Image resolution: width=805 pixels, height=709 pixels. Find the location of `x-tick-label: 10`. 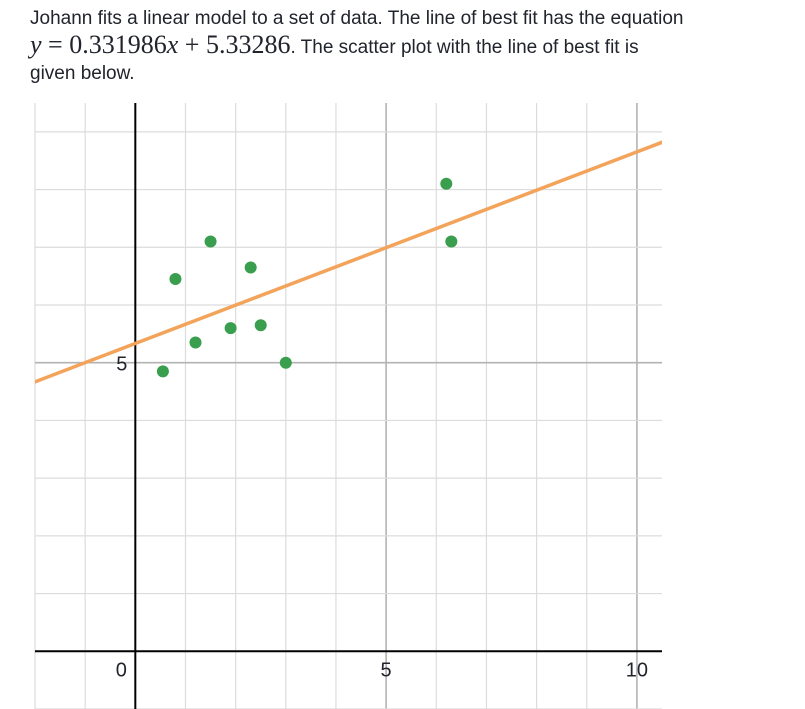

x-tick-label: 10 is located at coordinates (637, 670).